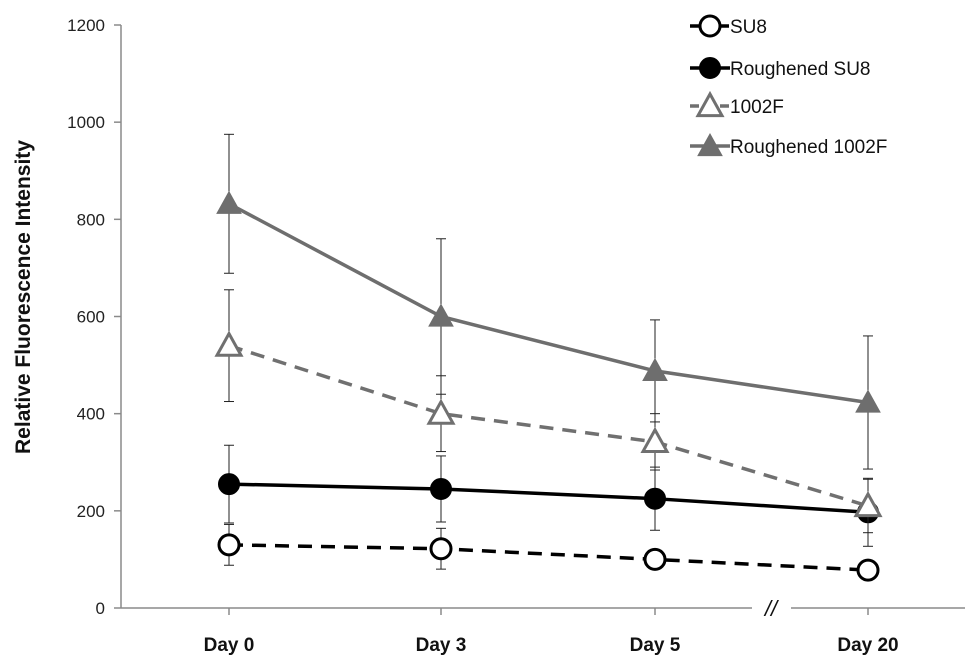  I want to click on series-su8, so click(548, 552).